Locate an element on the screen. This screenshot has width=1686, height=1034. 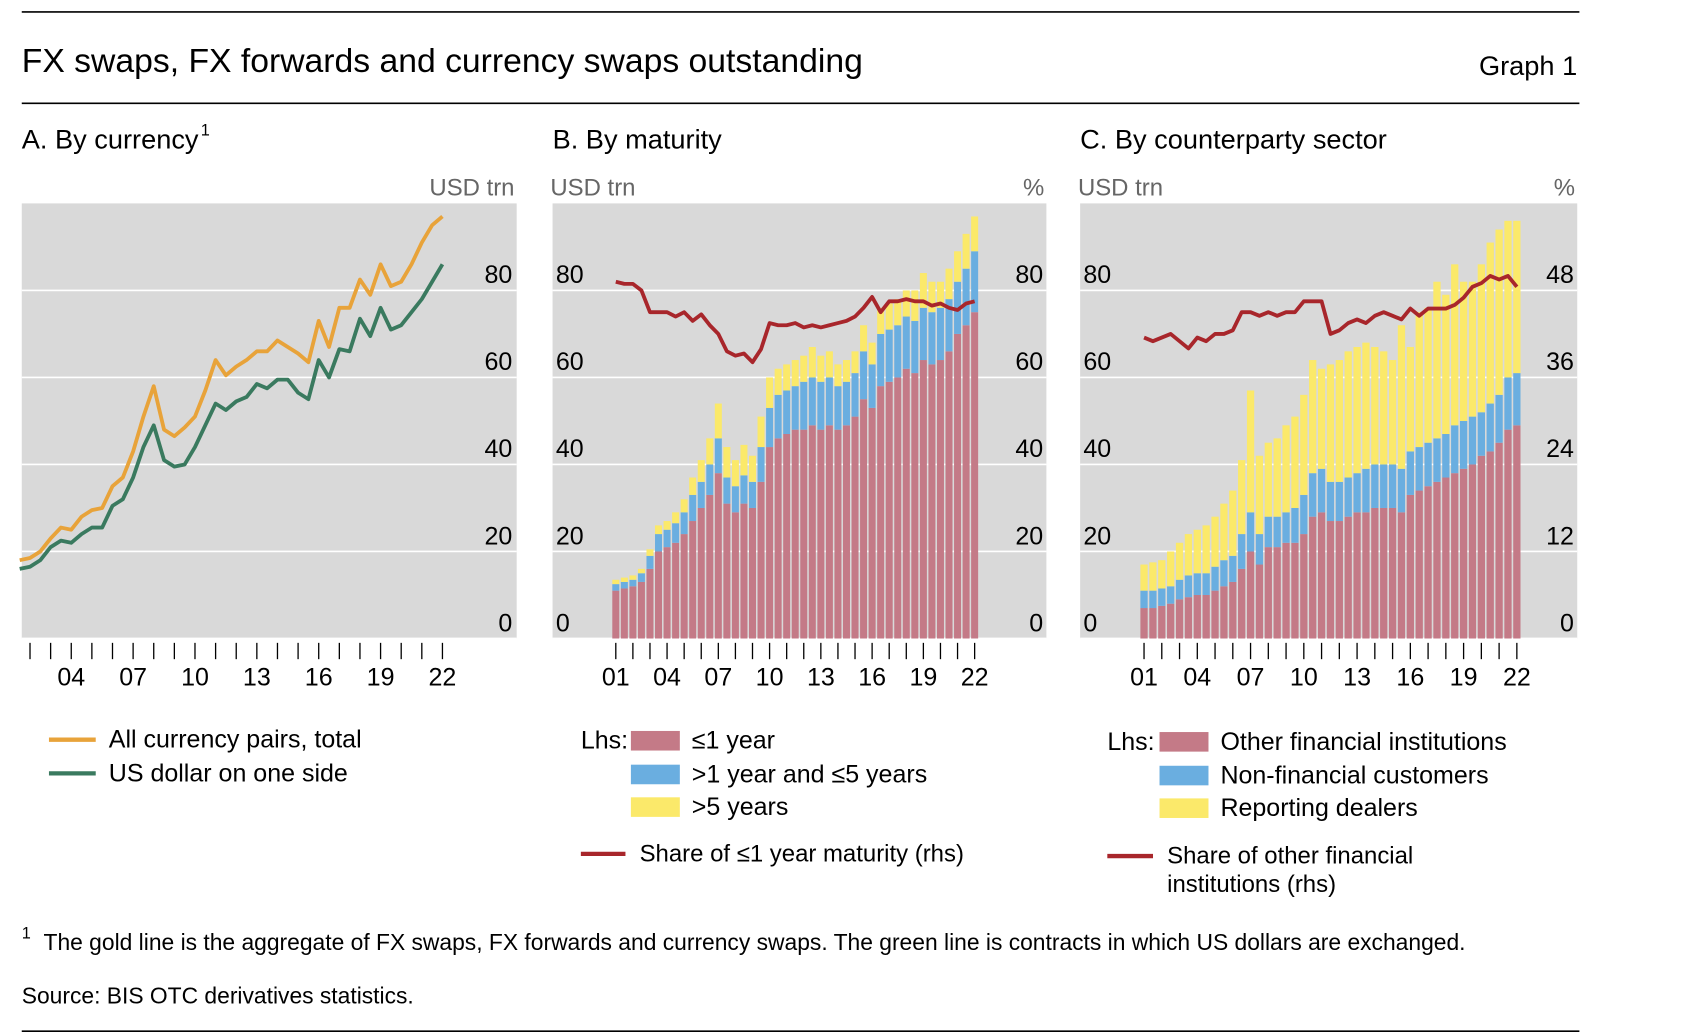
y-tick-label: 20 is located at coordinates (499, 536).